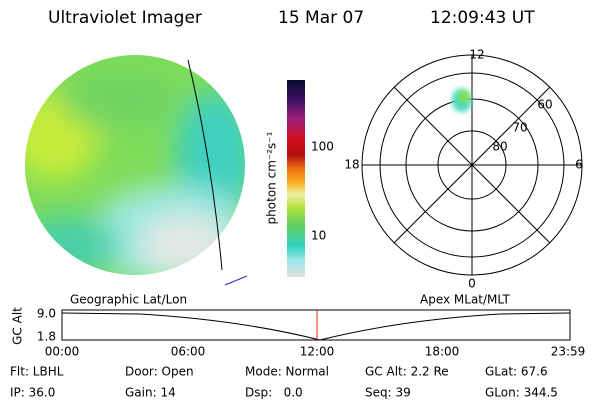 The height and width of the screenshot is (400, 600). Describe the element at coordinates (462, 100) in the screenshot. I see `auroral-spot` at that location.